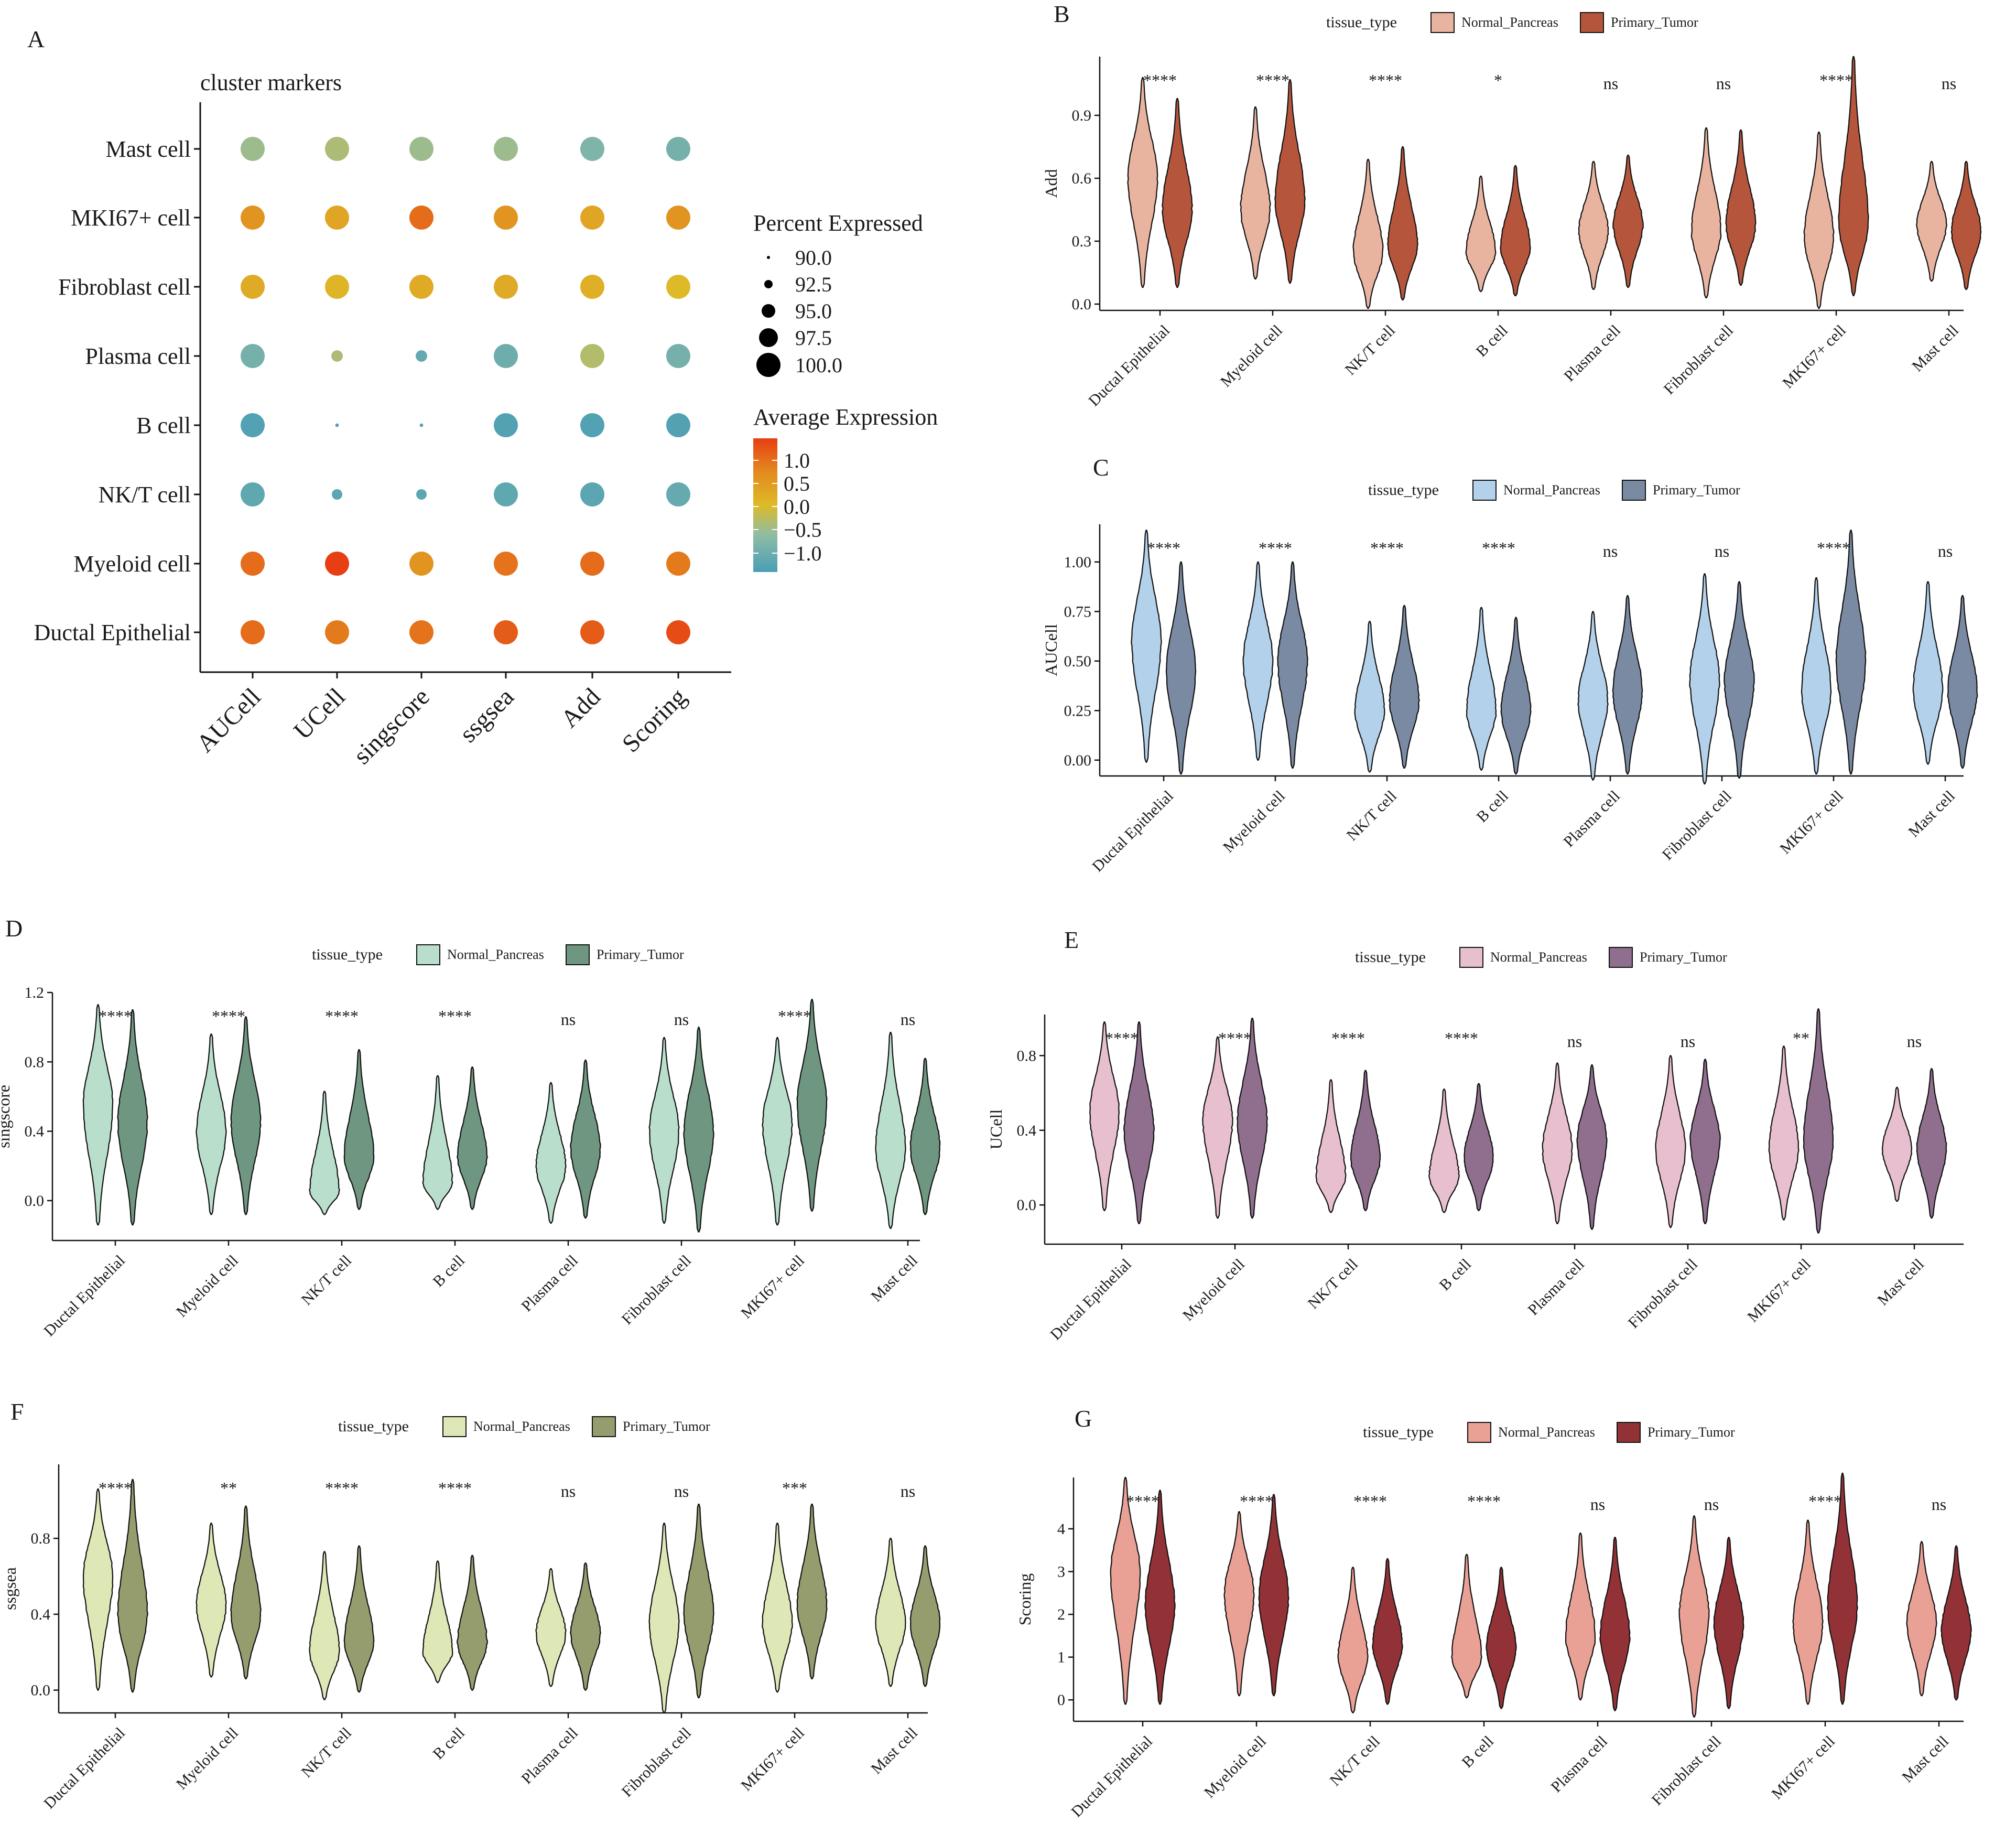 This screenshot has height=1823, width=2016. I want to click on y-axis-label: Add, so click(1051, 183).